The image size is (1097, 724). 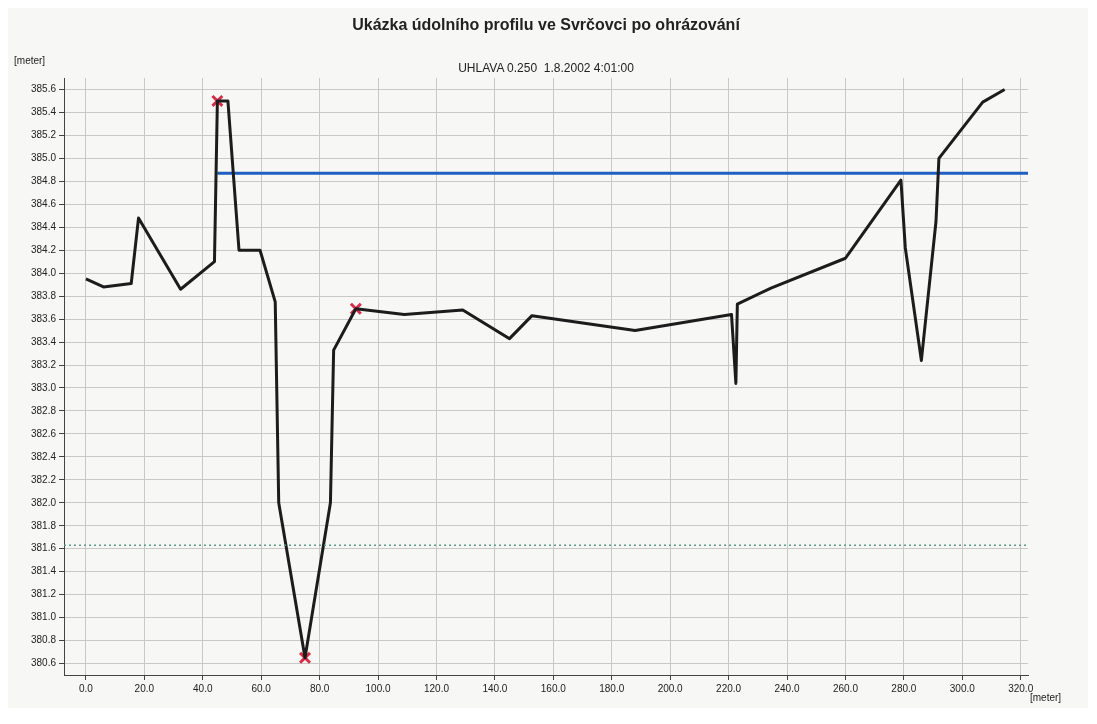 I want to click on y-tick-label: 382.4, so click(x=43, y=456).